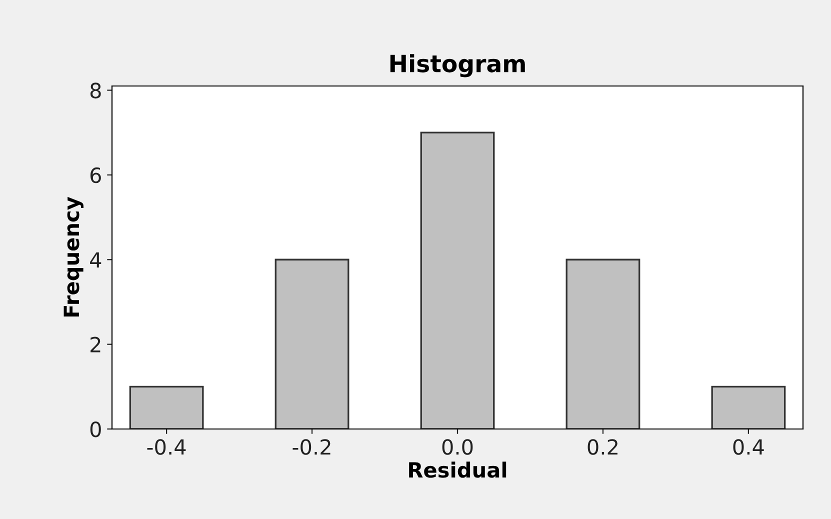  What do you see at coordinates (95, 429) in the screenshot?
I see `y-tick-label: 0` at bounding box center [95, 429].